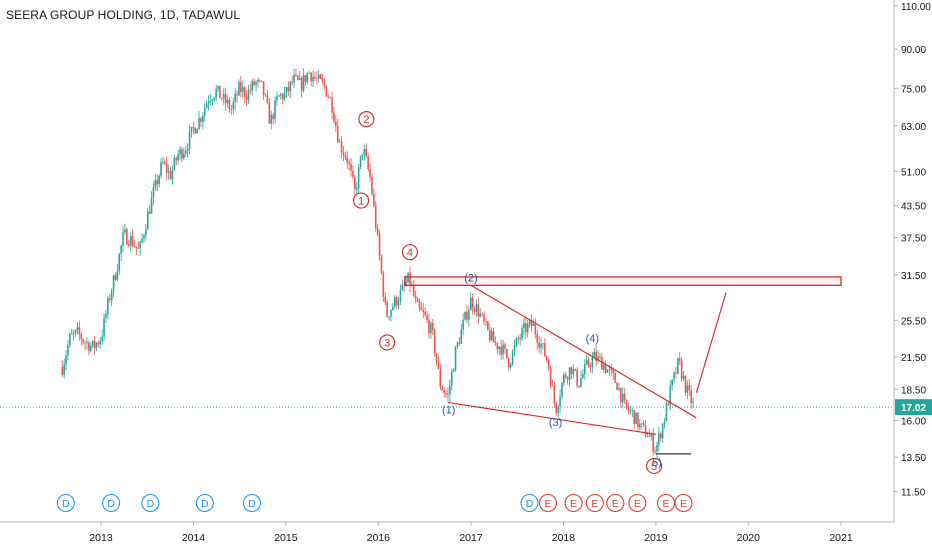 The height and width of the screenshot is (555, 932). Describe the element at coordinates (913, 358) in the screenshot. I see `y-tick-label: 21.50` at that location.